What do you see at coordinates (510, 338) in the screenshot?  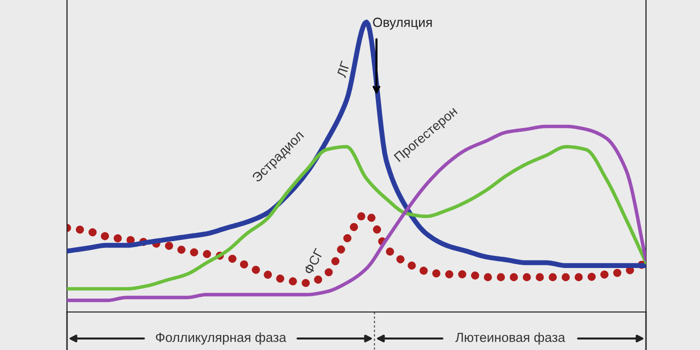 I see `text: Лютеиновая фаза` at bounding box center [510, 338].